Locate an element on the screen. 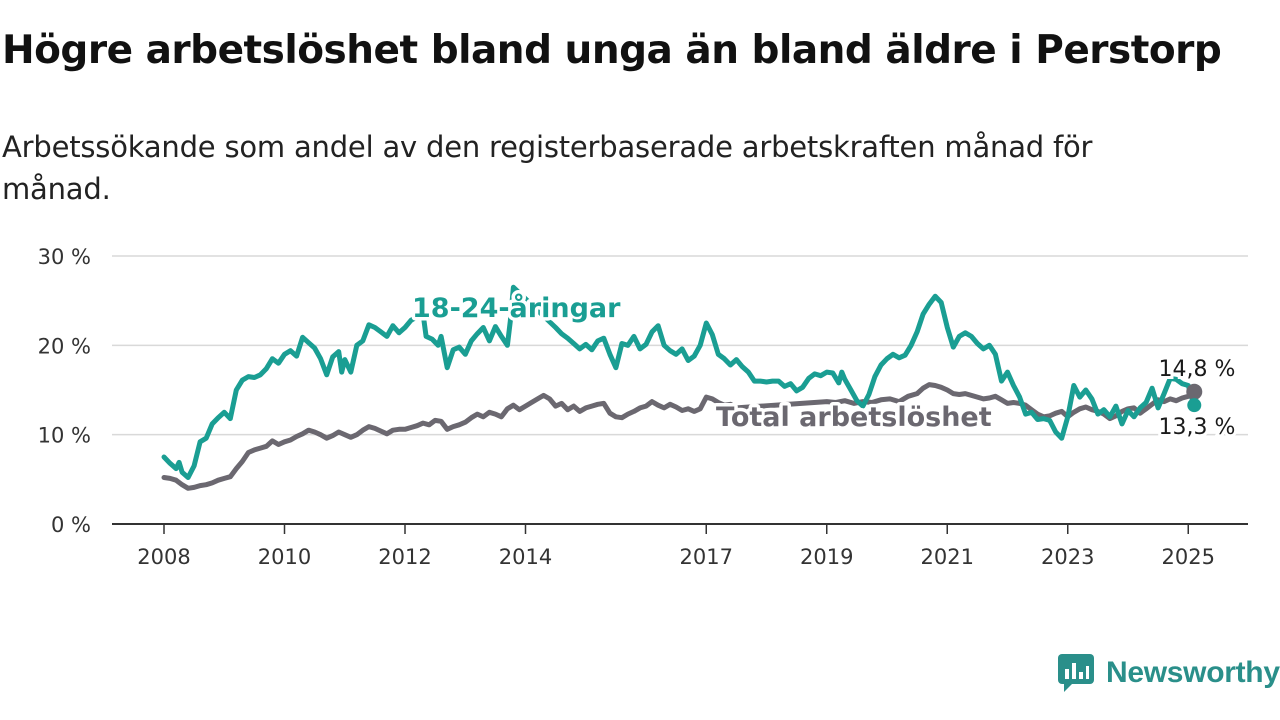 The height and width of the screenshot is (720, 1280). brand-name: Newsworthy is located at coordinates (1193, 672).